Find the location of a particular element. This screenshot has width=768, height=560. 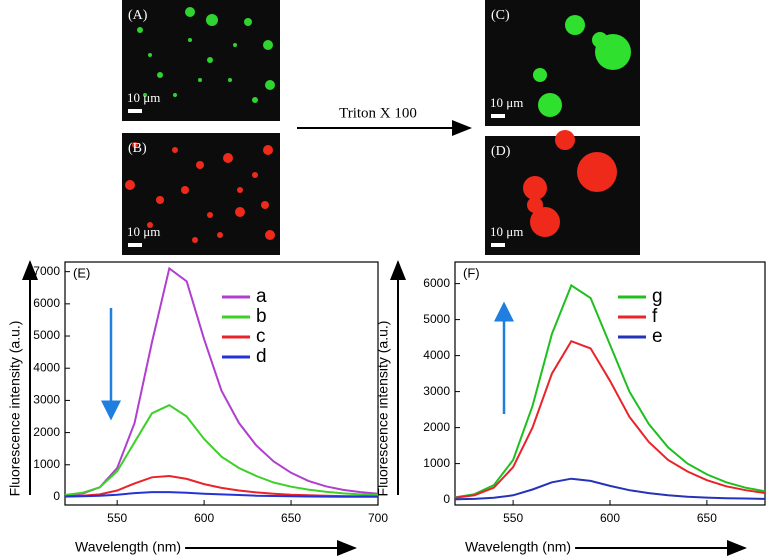

legend-label: g is located at coordinates (657, 296).